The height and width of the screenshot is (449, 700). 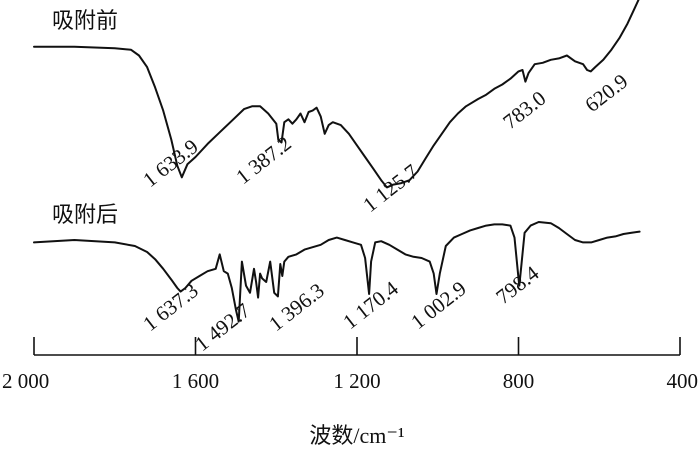 What do you see at coordinates (25, 381) in the screenshot?
I see `x-tick-label: 2 000` at bounding box center [25, 381].